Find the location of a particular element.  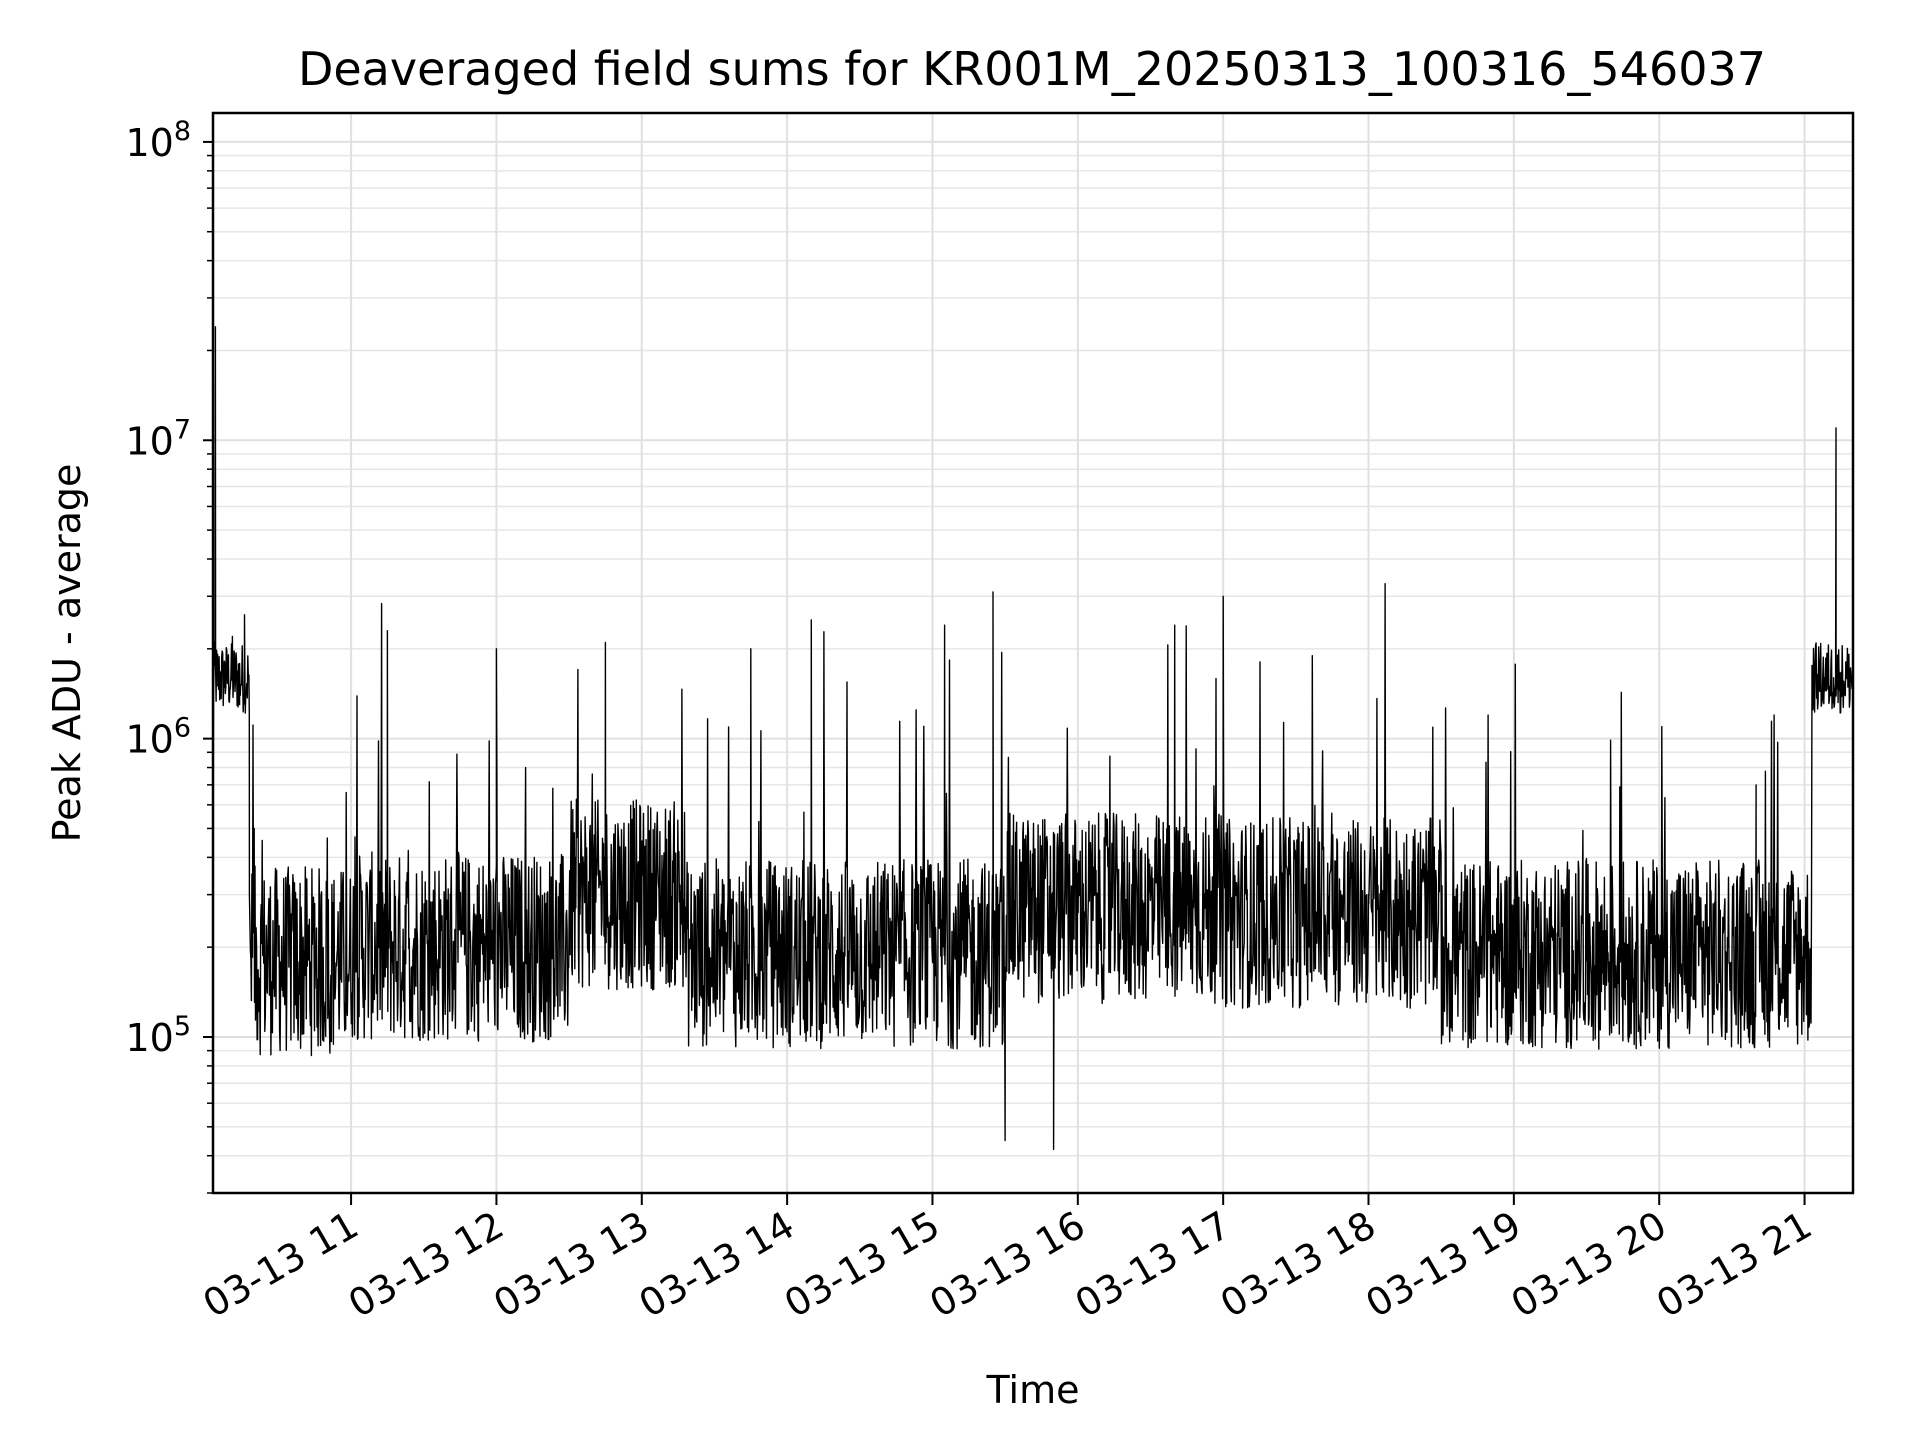

x-axis-label: Time is located at coordinates (1033, 1390).